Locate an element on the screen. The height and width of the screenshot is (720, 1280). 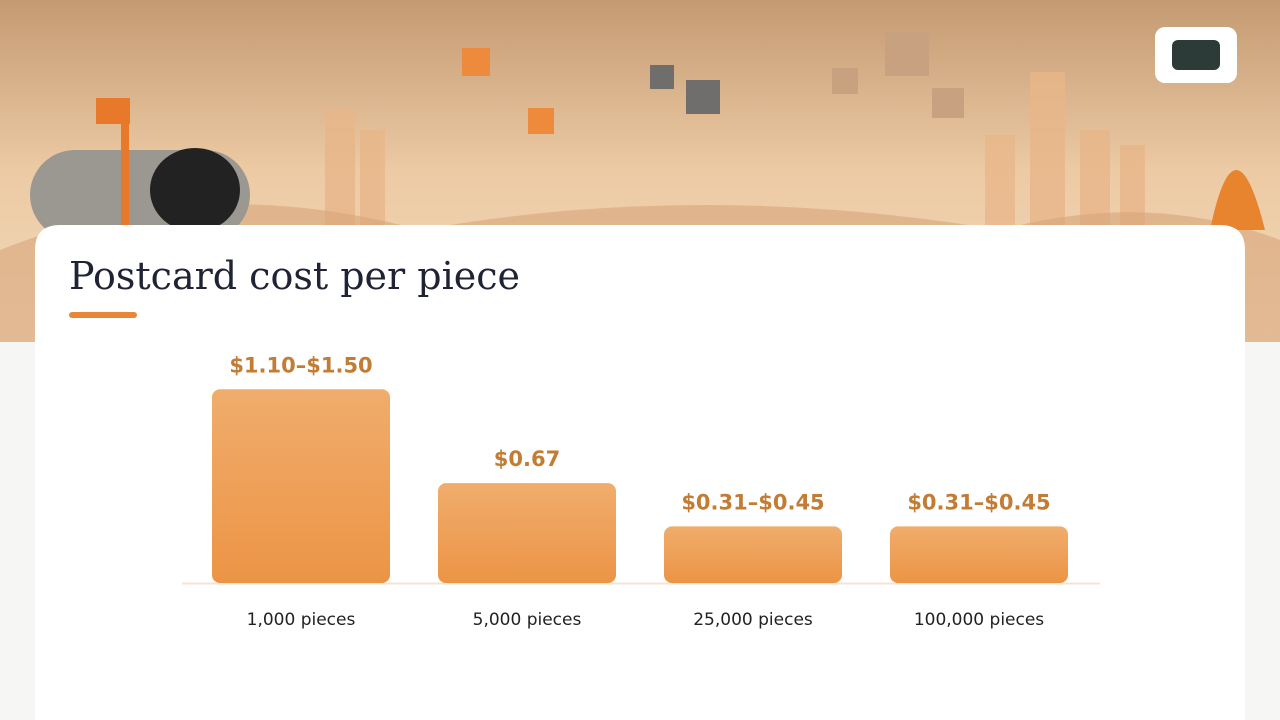
title-underline is located at coordinates (103, 315).